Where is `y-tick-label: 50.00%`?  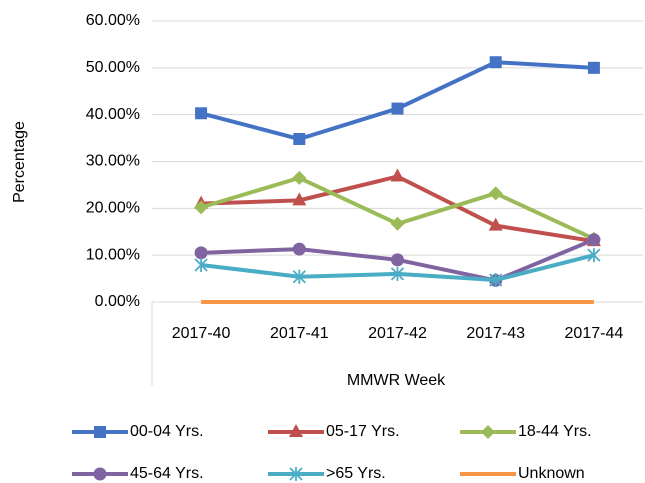
y-tick-label: 50.00% is located at coordinates (113, 67).